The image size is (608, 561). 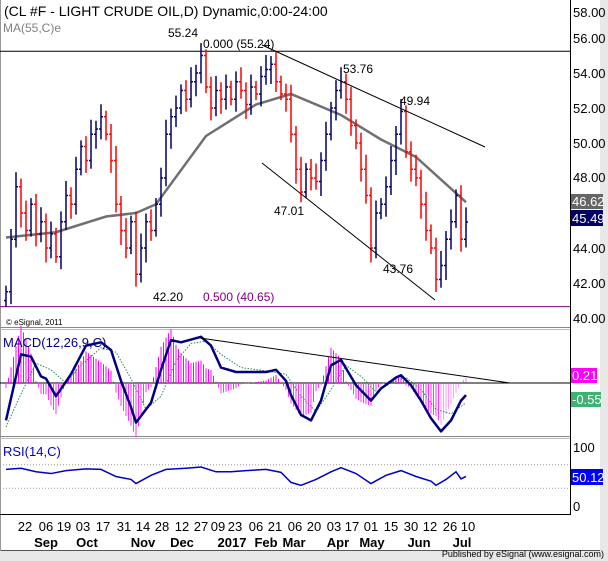 What do you see at coordinates (182, 526) in the screenshot?
I see `date-tick-label: 12` at bounding box center [182, 526].